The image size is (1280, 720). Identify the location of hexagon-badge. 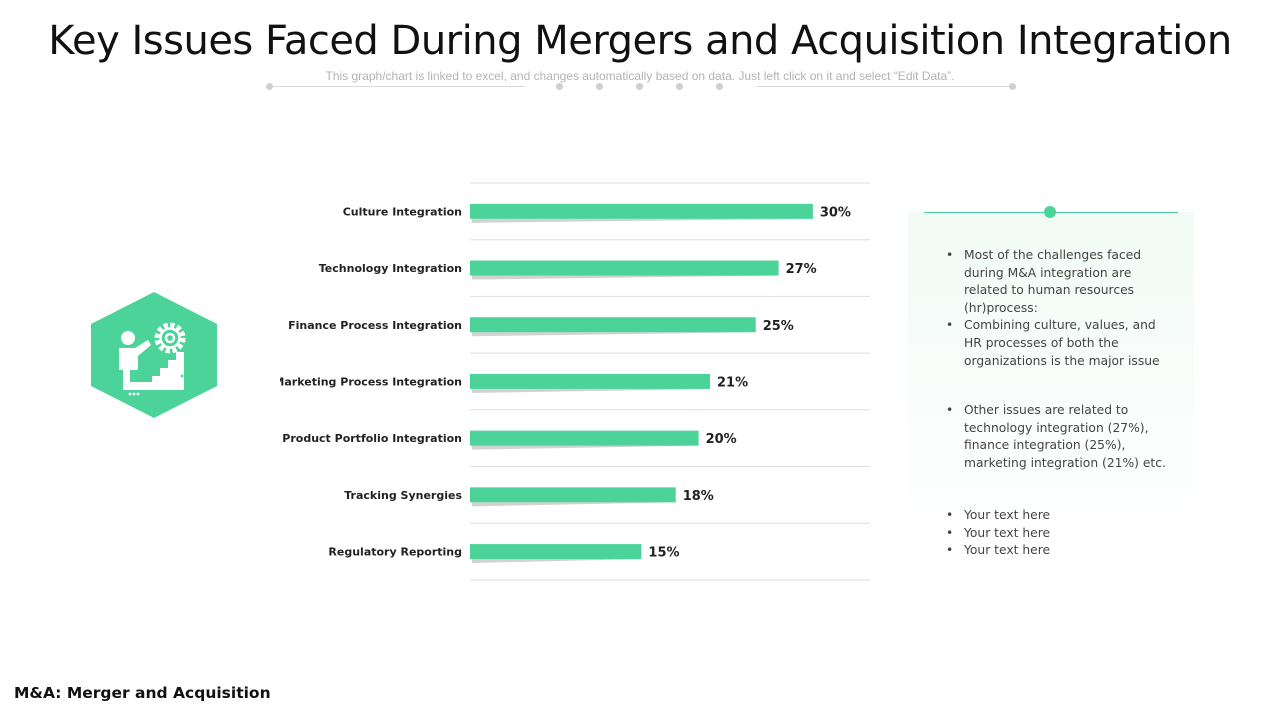
(154, 355).